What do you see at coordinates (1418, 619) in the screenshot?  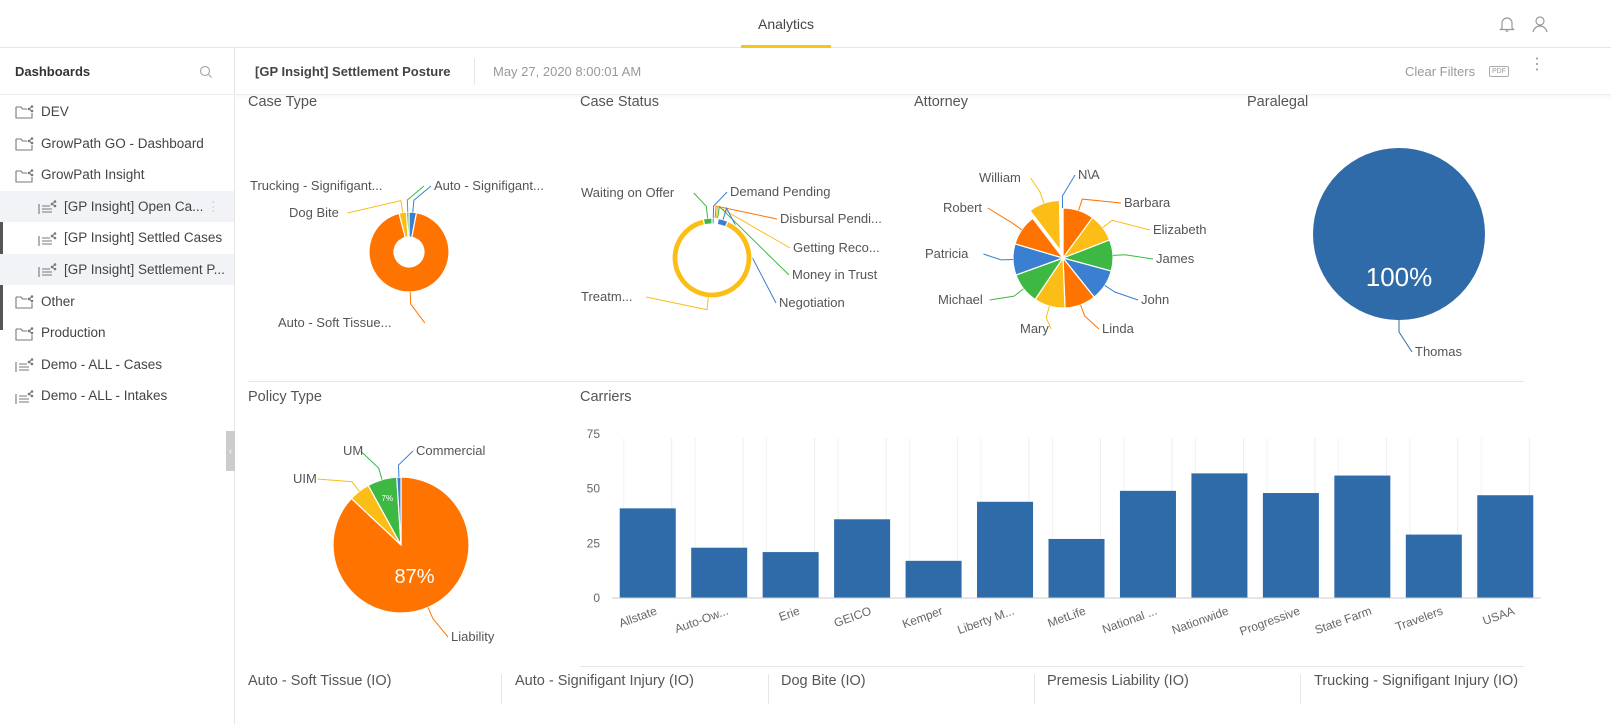 I see `x-tick-label: Travelers` at bounding box center [1418, 619].